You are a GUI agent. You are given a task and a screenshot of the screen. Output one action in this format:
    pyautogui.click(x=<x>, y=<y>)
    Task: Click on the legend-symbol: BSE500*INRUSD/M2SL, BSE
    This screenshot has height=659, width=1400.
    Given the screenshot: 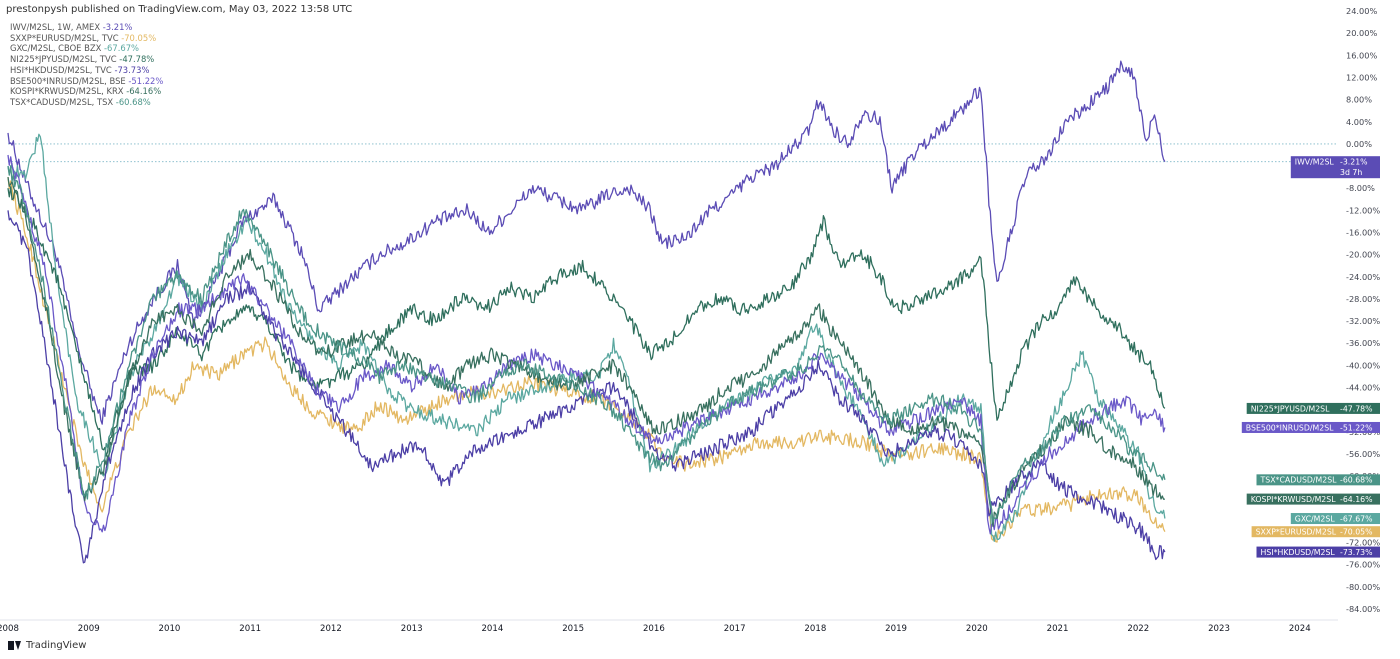 What is the action you would take?
    pyautogui.click(x=69, y=80)
    